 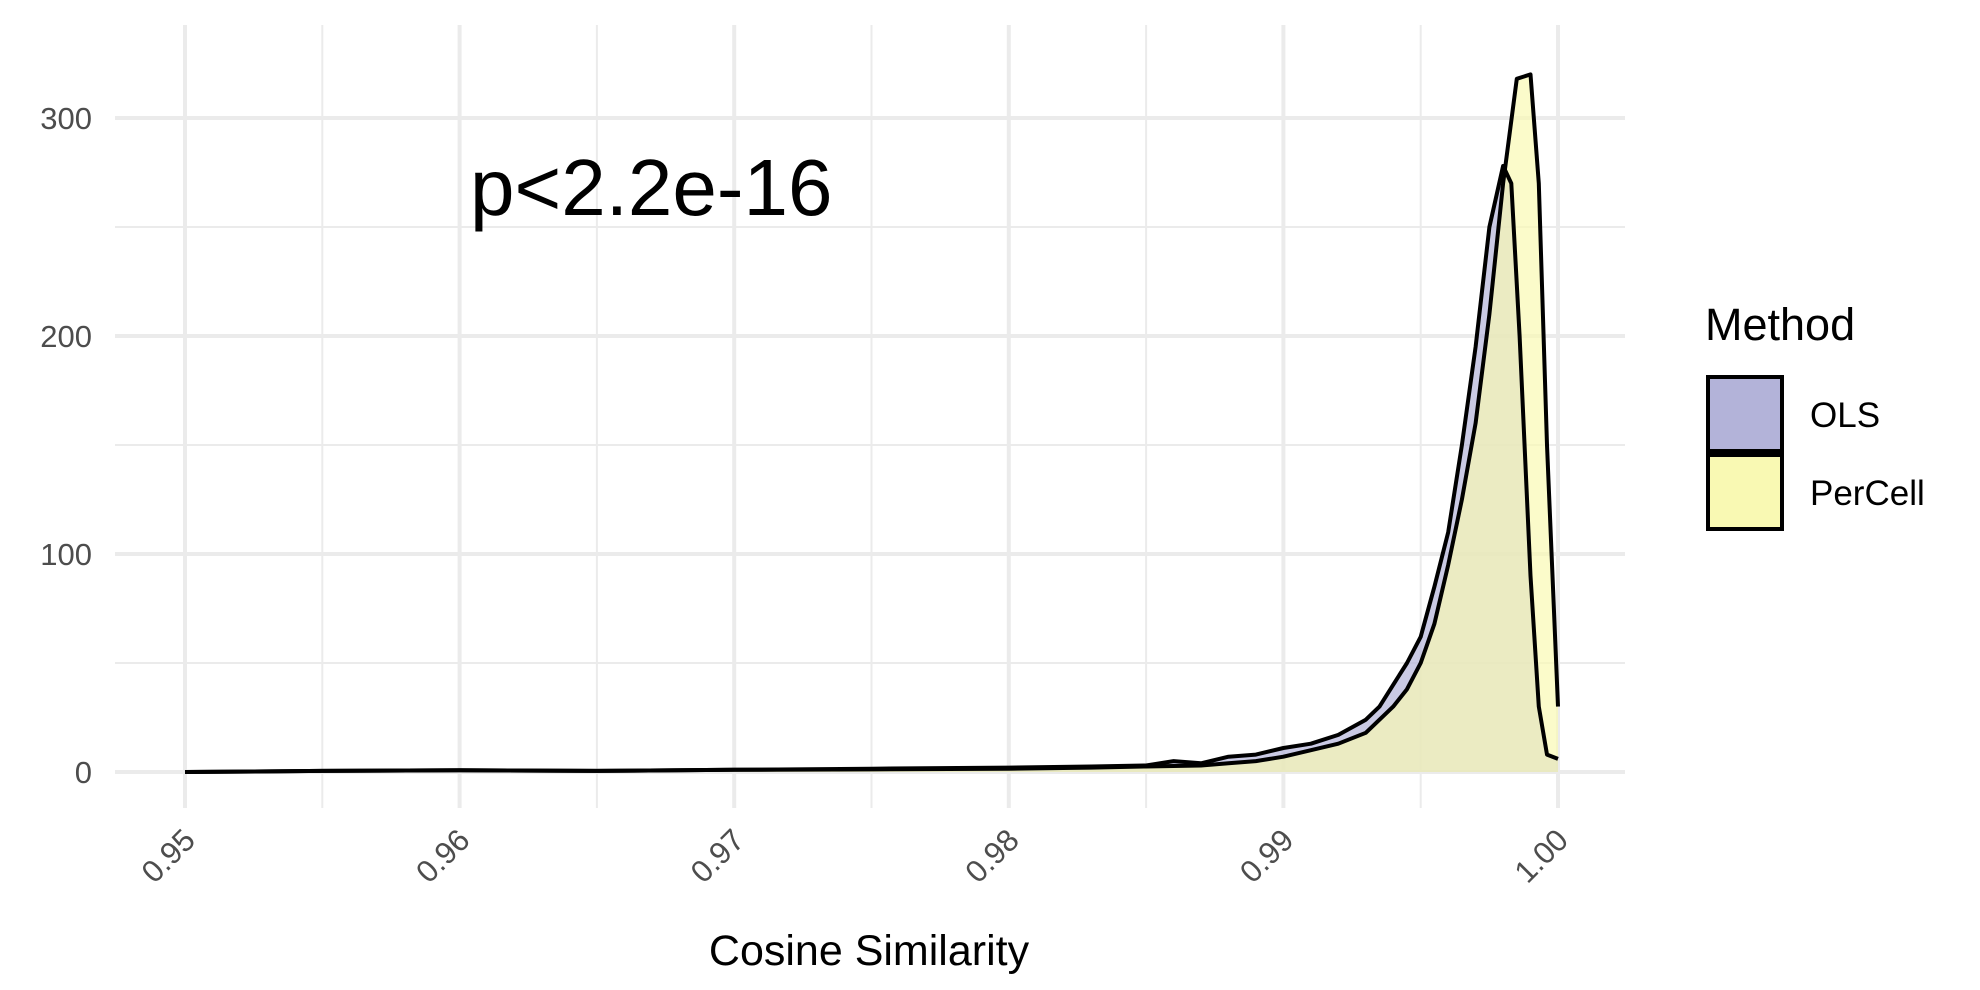 What do you see at coordinates (83, 772) in the screenshot?
I see `y-tick-label: 0` at bounding box center [83, 772].